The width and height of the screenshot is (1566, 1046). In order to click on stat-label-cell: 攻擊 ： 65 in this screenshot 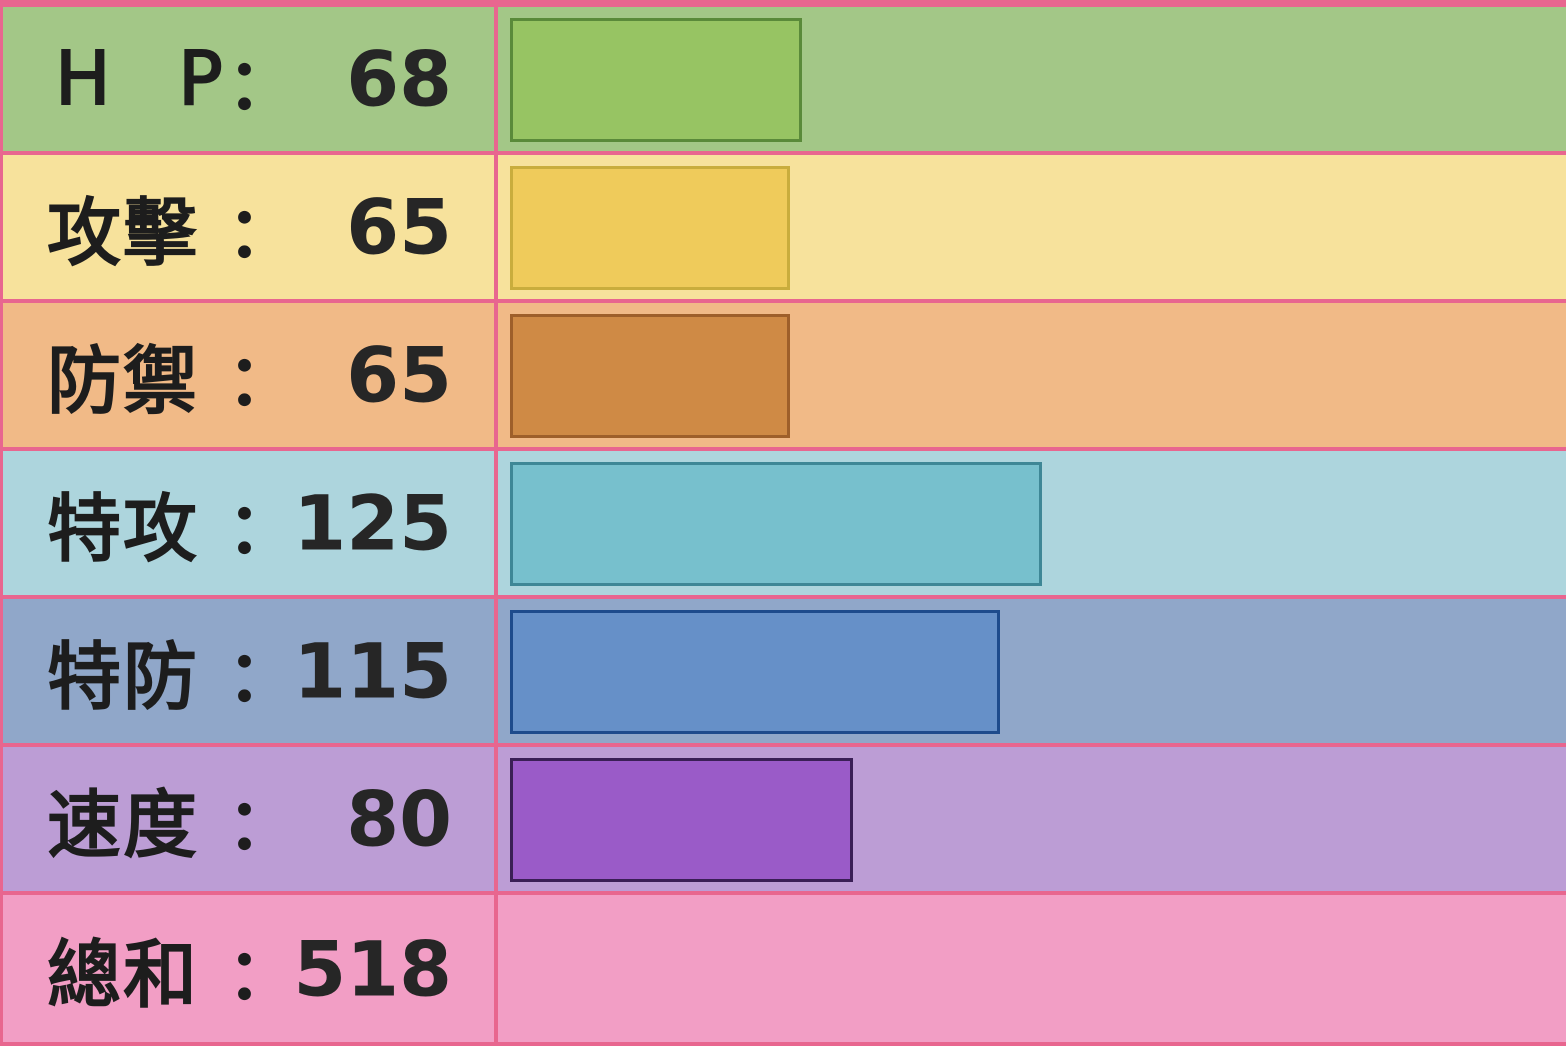, I will do `click(250, 227)`.